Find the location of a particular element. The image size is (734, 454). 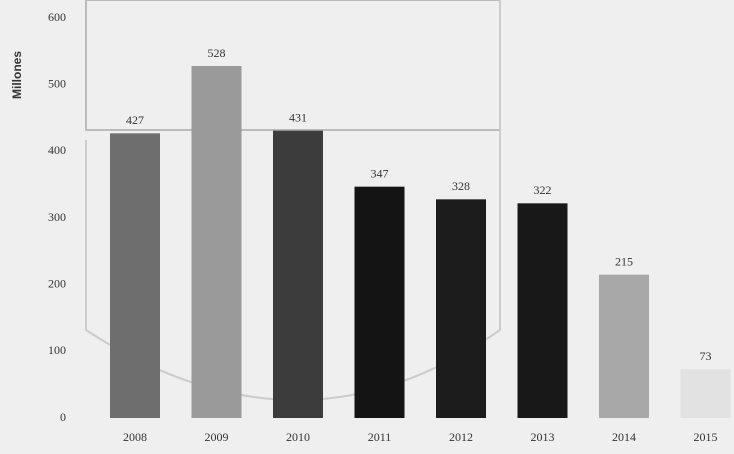

x-tick-label: 2009 is located at coordinates (217, 437).